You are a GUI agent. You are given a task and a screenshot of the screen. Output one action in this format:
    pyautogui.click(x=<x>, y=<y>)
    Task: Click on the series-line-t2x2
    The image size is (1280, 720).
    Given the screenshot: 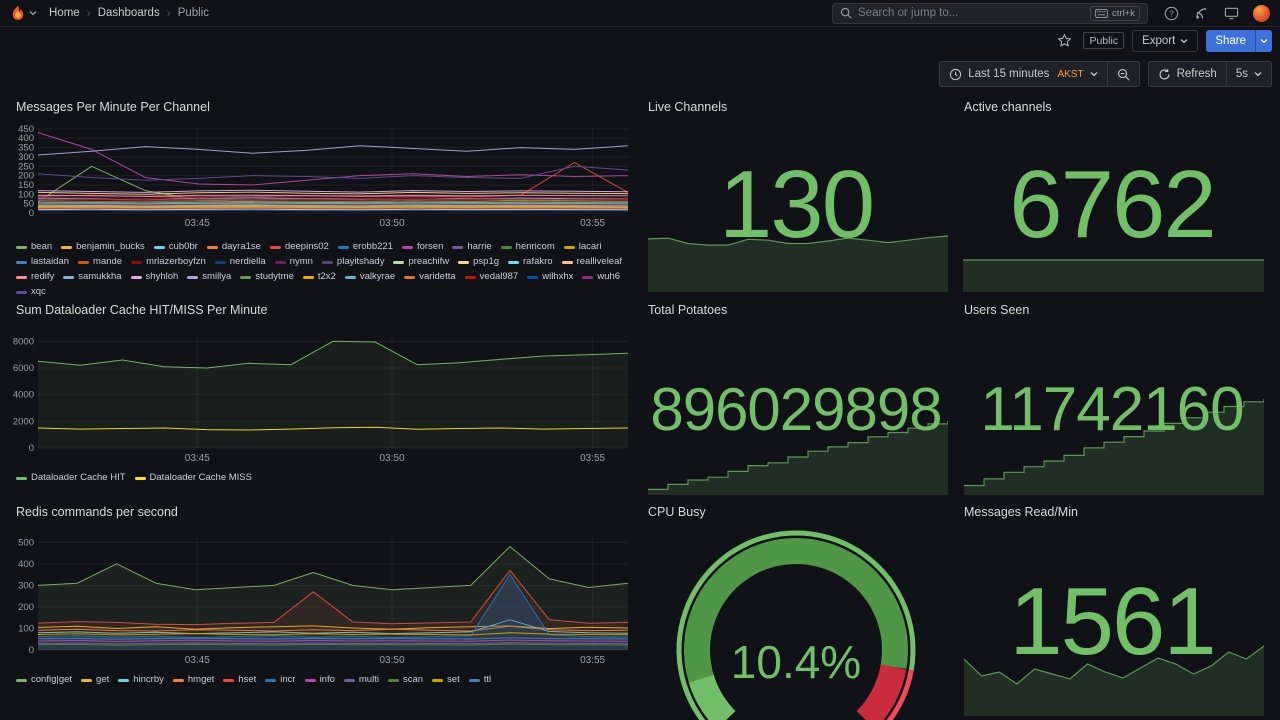 What is the action you would take?
    pyautogui.click(x=333, y=207)
    